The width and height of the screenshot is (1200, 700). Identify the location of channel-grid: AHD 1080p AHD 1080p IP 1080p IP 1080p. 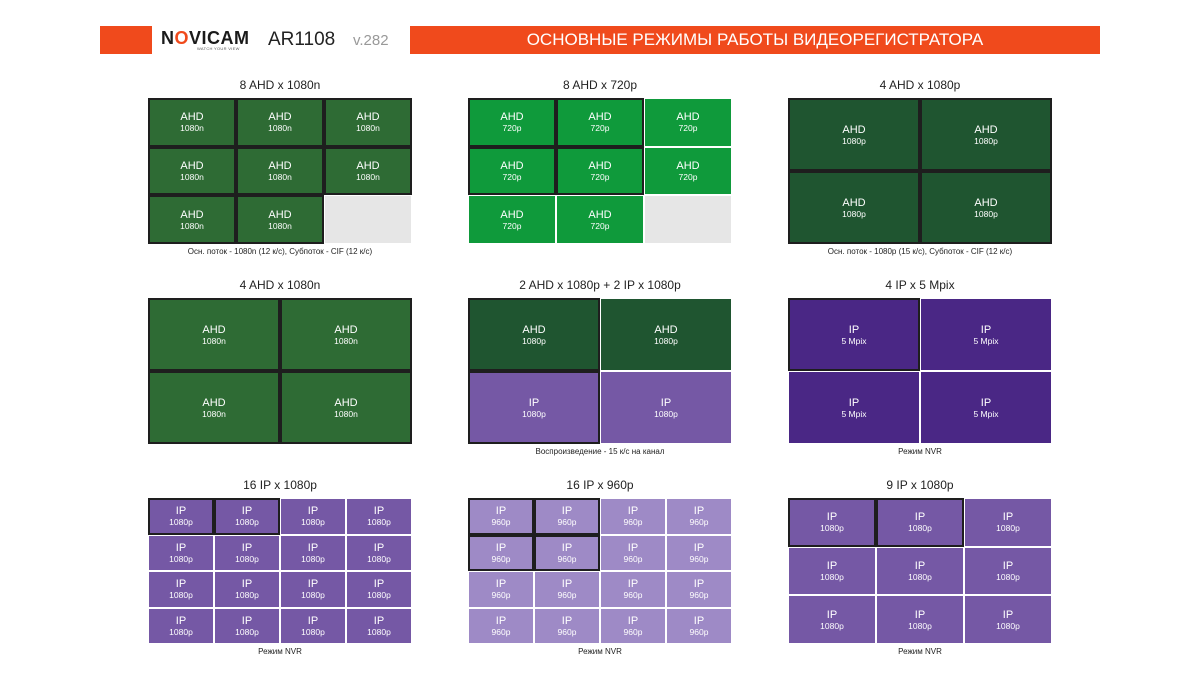
(599, 371).